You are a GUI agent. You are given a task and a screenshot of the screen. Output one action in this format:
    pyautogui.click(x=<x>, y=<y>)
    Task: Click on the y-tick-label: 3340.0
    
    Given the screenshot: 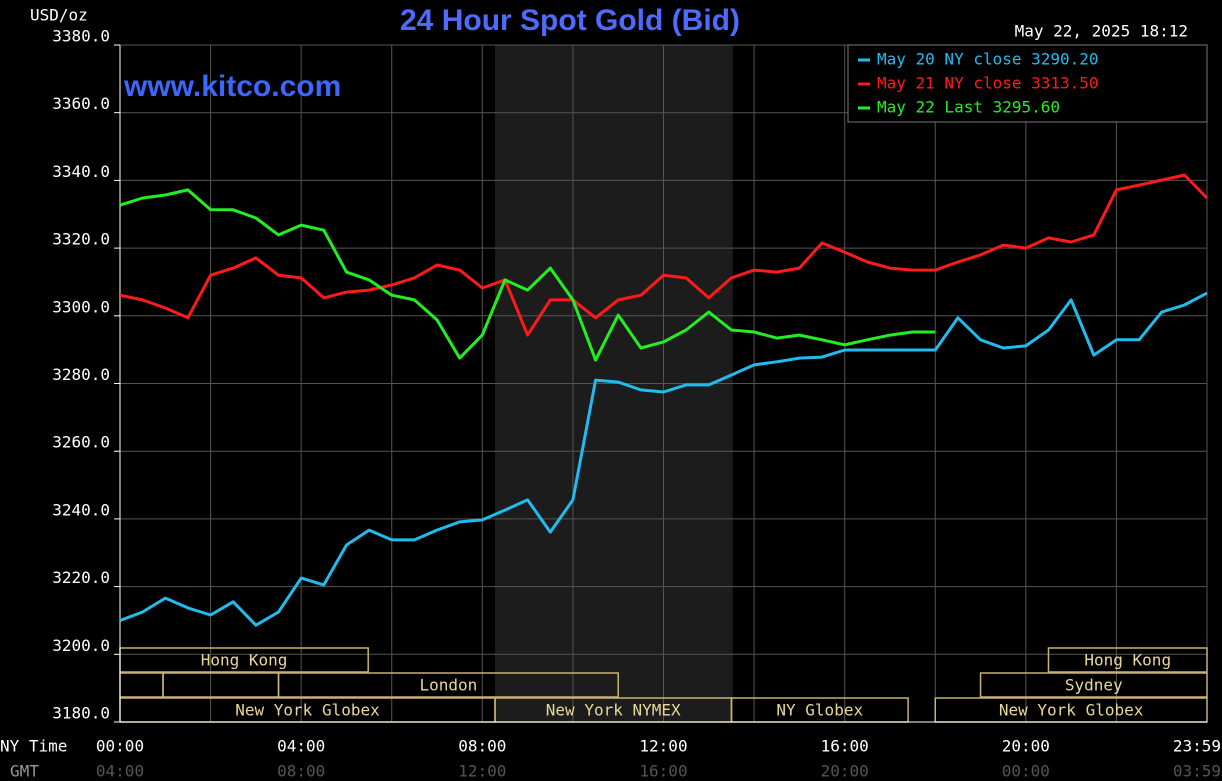 What is the action you would take?
    pyautogui.click(x=81, y=171)
    